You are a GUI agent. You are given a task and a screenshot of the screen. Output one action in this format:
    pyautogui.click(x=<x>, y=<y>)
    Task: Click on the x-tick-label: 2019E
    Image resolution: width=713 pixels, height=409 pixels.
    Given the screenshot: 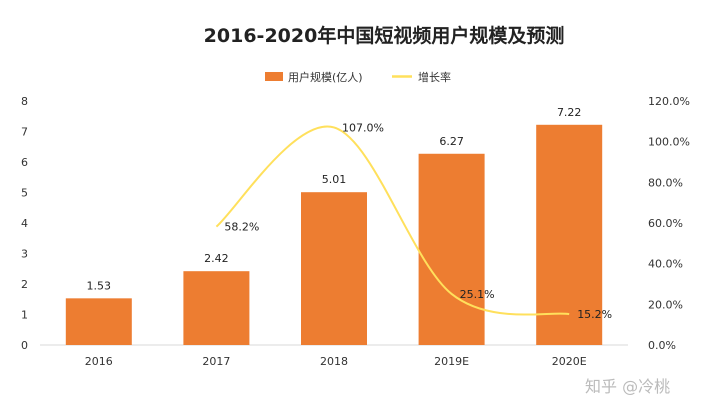 What is the action you would take?
    pyautogui.click(x=451, y=361)
    